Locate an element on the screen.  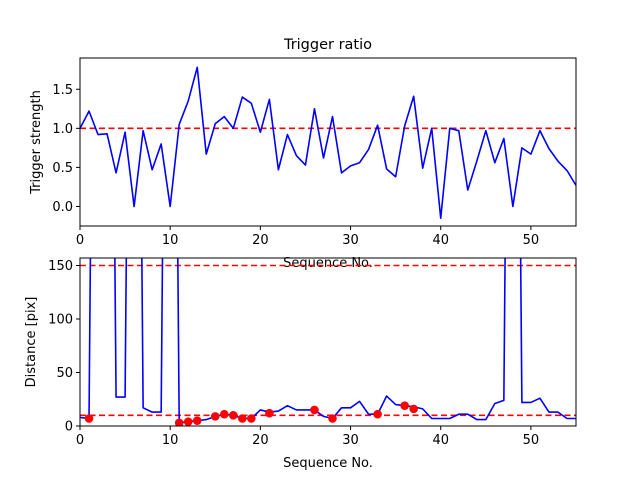
bottom-y-axis: 0 50 100 150 is located at coordinates (64, 347).